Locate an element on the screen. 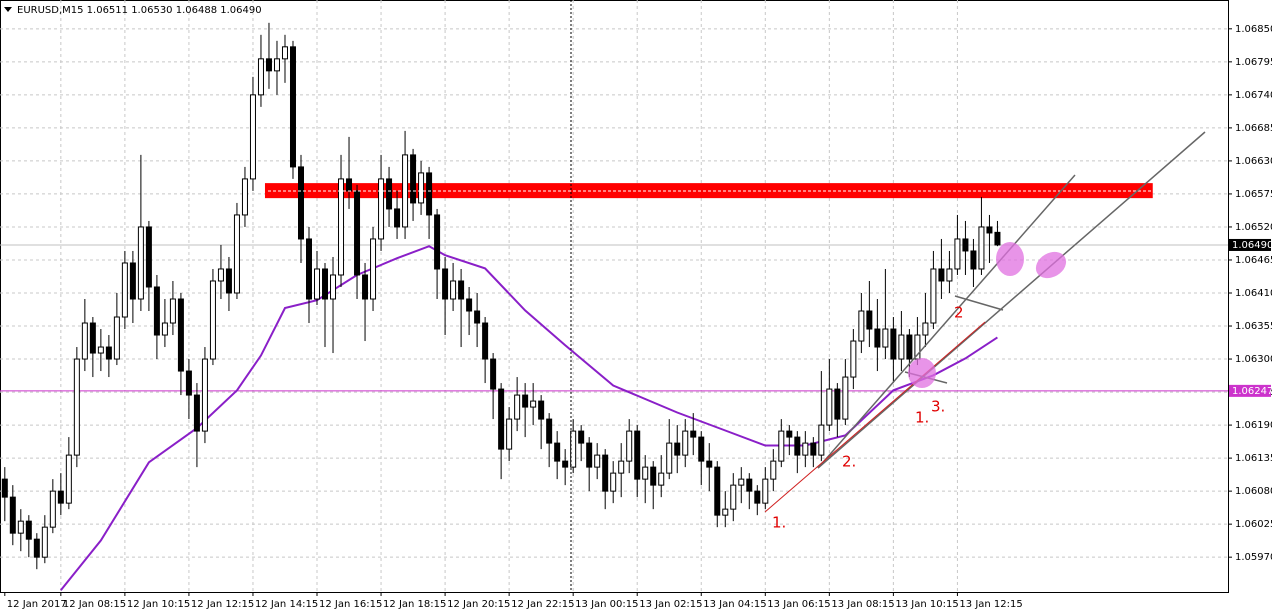 Image resolution: width=1272 pixels, height=616 pixels. price-label: 1.06247 is located at coordinates (1252, 391).